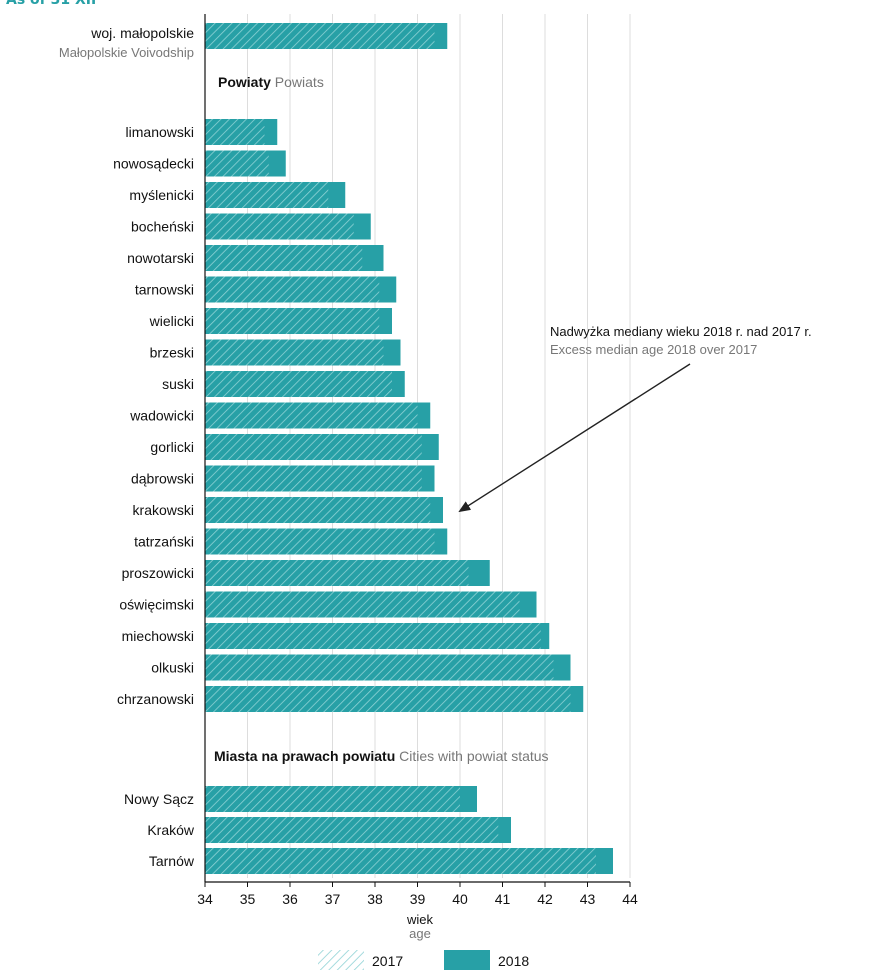 This screenshot has width=878, height=970. Describe the element at coordinates (375, 899) in the screenshot. I see `x-tick-label-38: 38` at that location.